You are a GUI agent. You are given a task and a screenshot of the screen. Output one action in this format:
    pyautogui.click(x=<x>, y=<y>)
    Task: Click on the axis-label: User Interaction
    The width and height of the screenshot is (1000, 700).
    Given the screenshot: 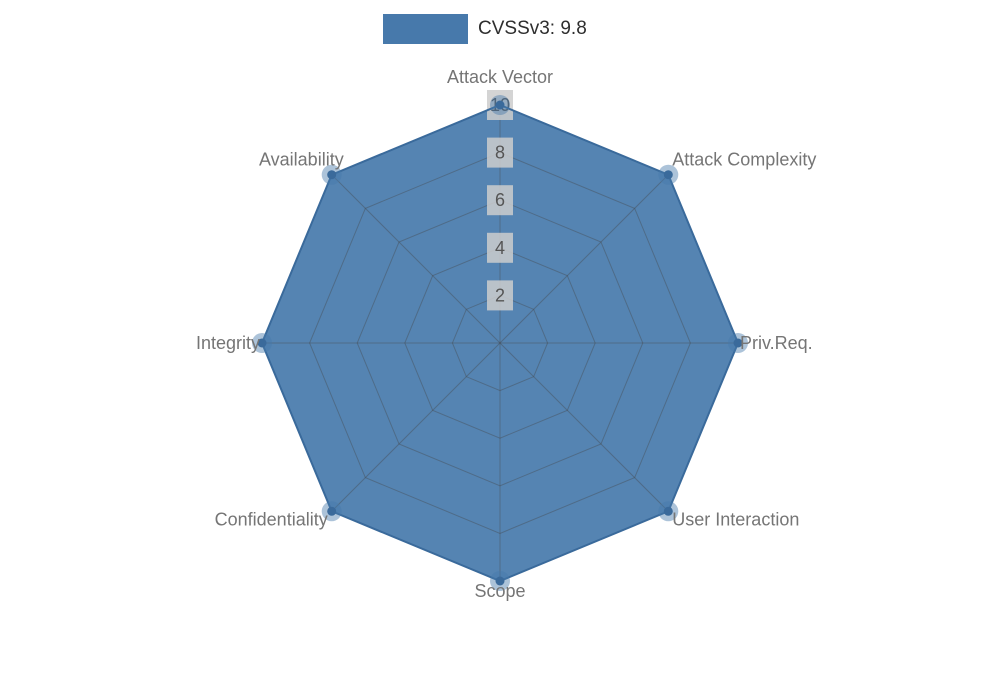 What is the action you would take?
    pyautogui.click(x=735, y=519)
    